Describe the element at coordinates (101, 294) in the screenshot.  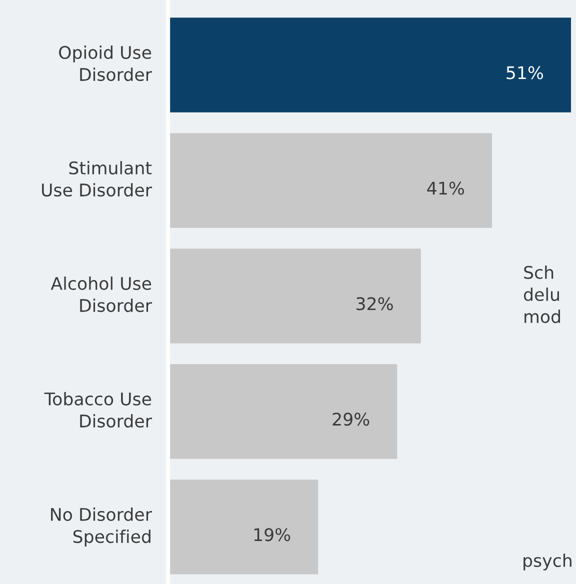
I see `y-tick-label: Alcohol Use Disorder` at that location.